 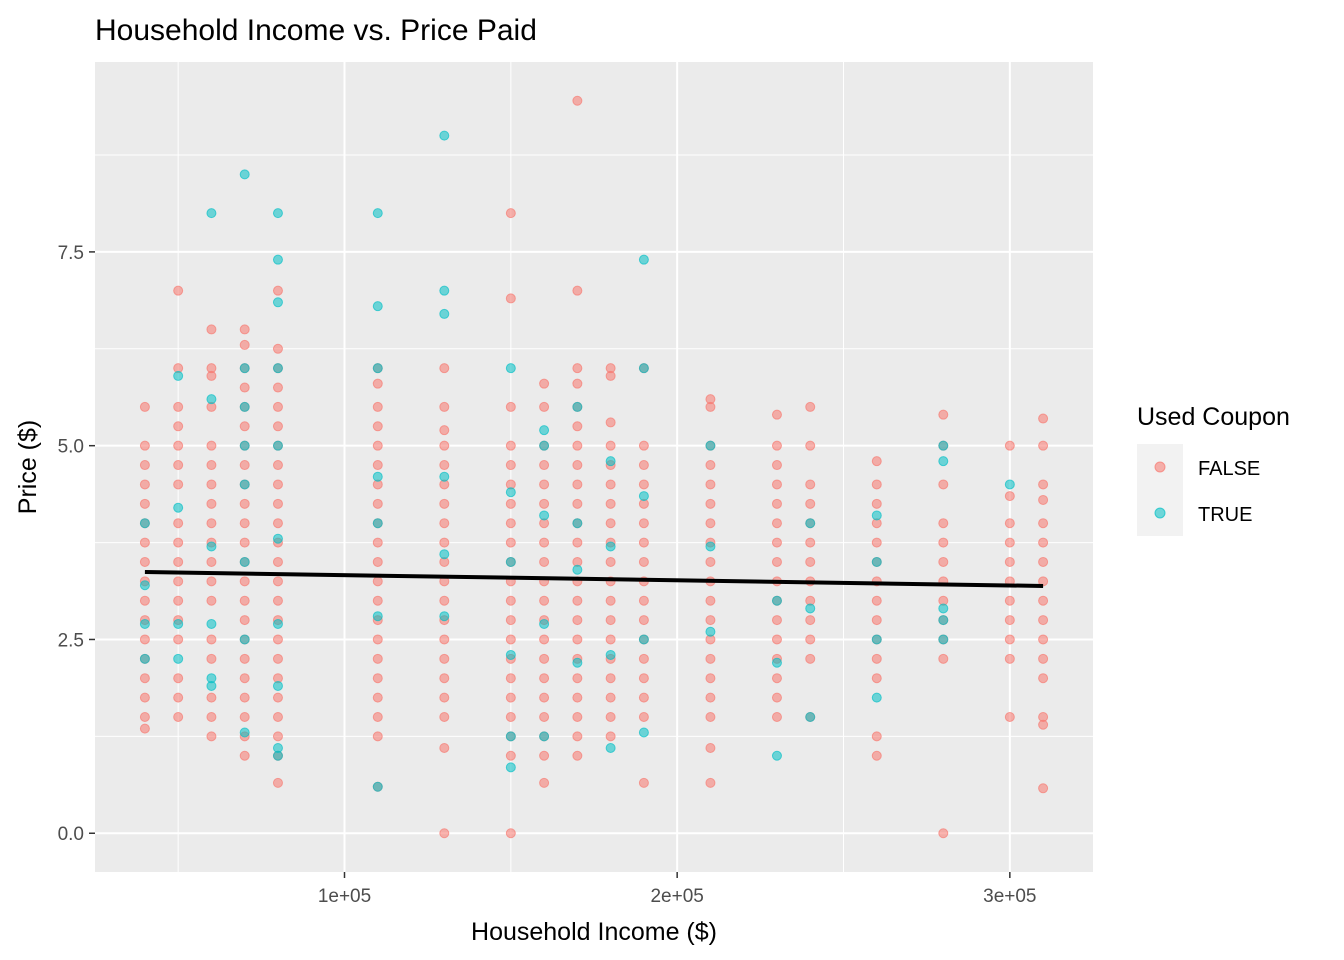 What do you see at coordinates (71, 834) in the screenshot?
I see `y-tick-label: 0.0` at bounding box center [71, 834].